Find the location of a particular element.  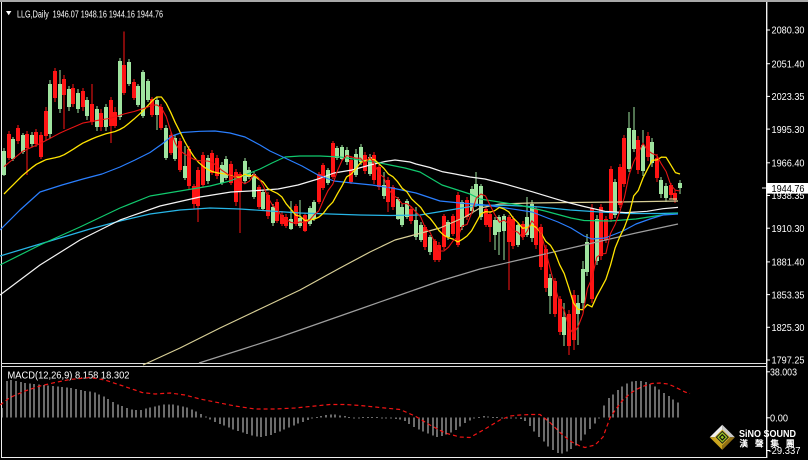

svg-text: 1944.76 is located at coordinates (788, 189).